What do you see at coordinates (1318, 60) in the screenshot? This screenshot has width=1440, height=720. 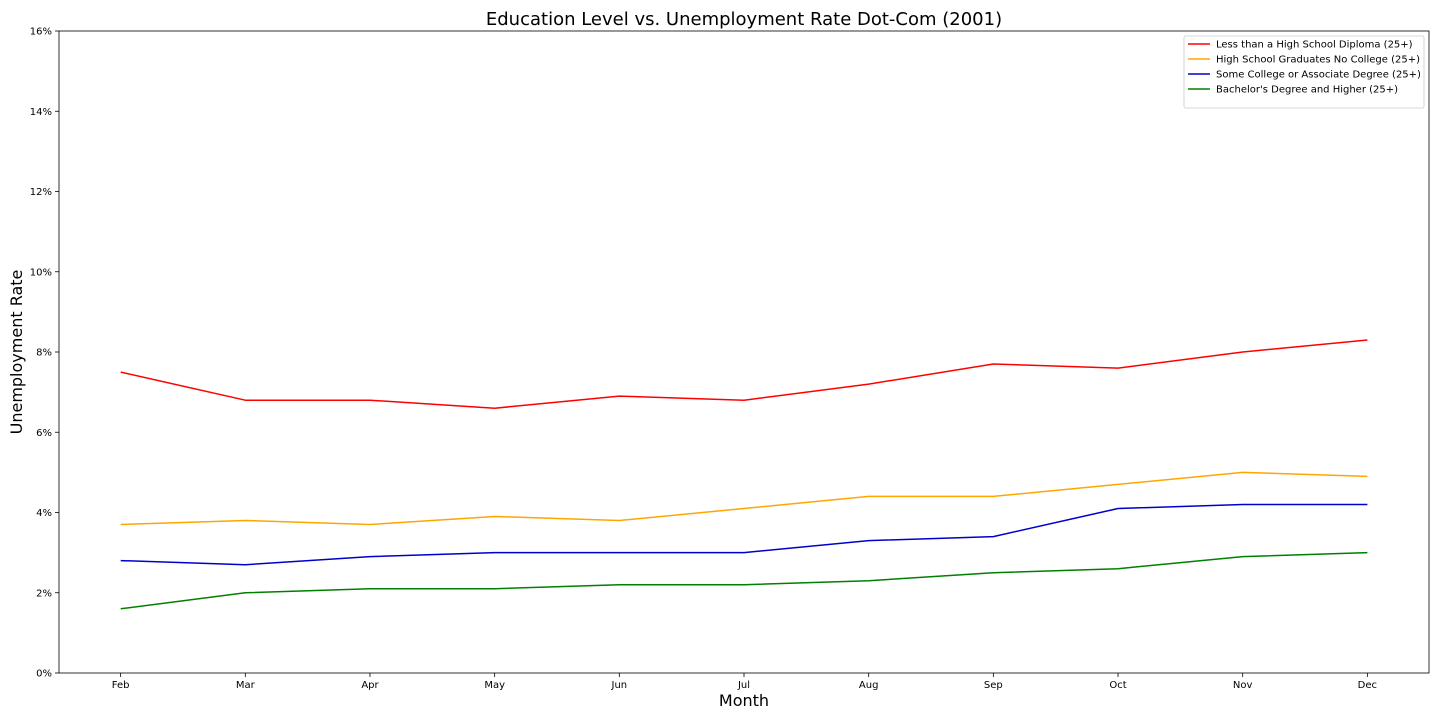 I see `legend-label-1: High School Graduates No College (25+)` at bounding box center [1318, 60].